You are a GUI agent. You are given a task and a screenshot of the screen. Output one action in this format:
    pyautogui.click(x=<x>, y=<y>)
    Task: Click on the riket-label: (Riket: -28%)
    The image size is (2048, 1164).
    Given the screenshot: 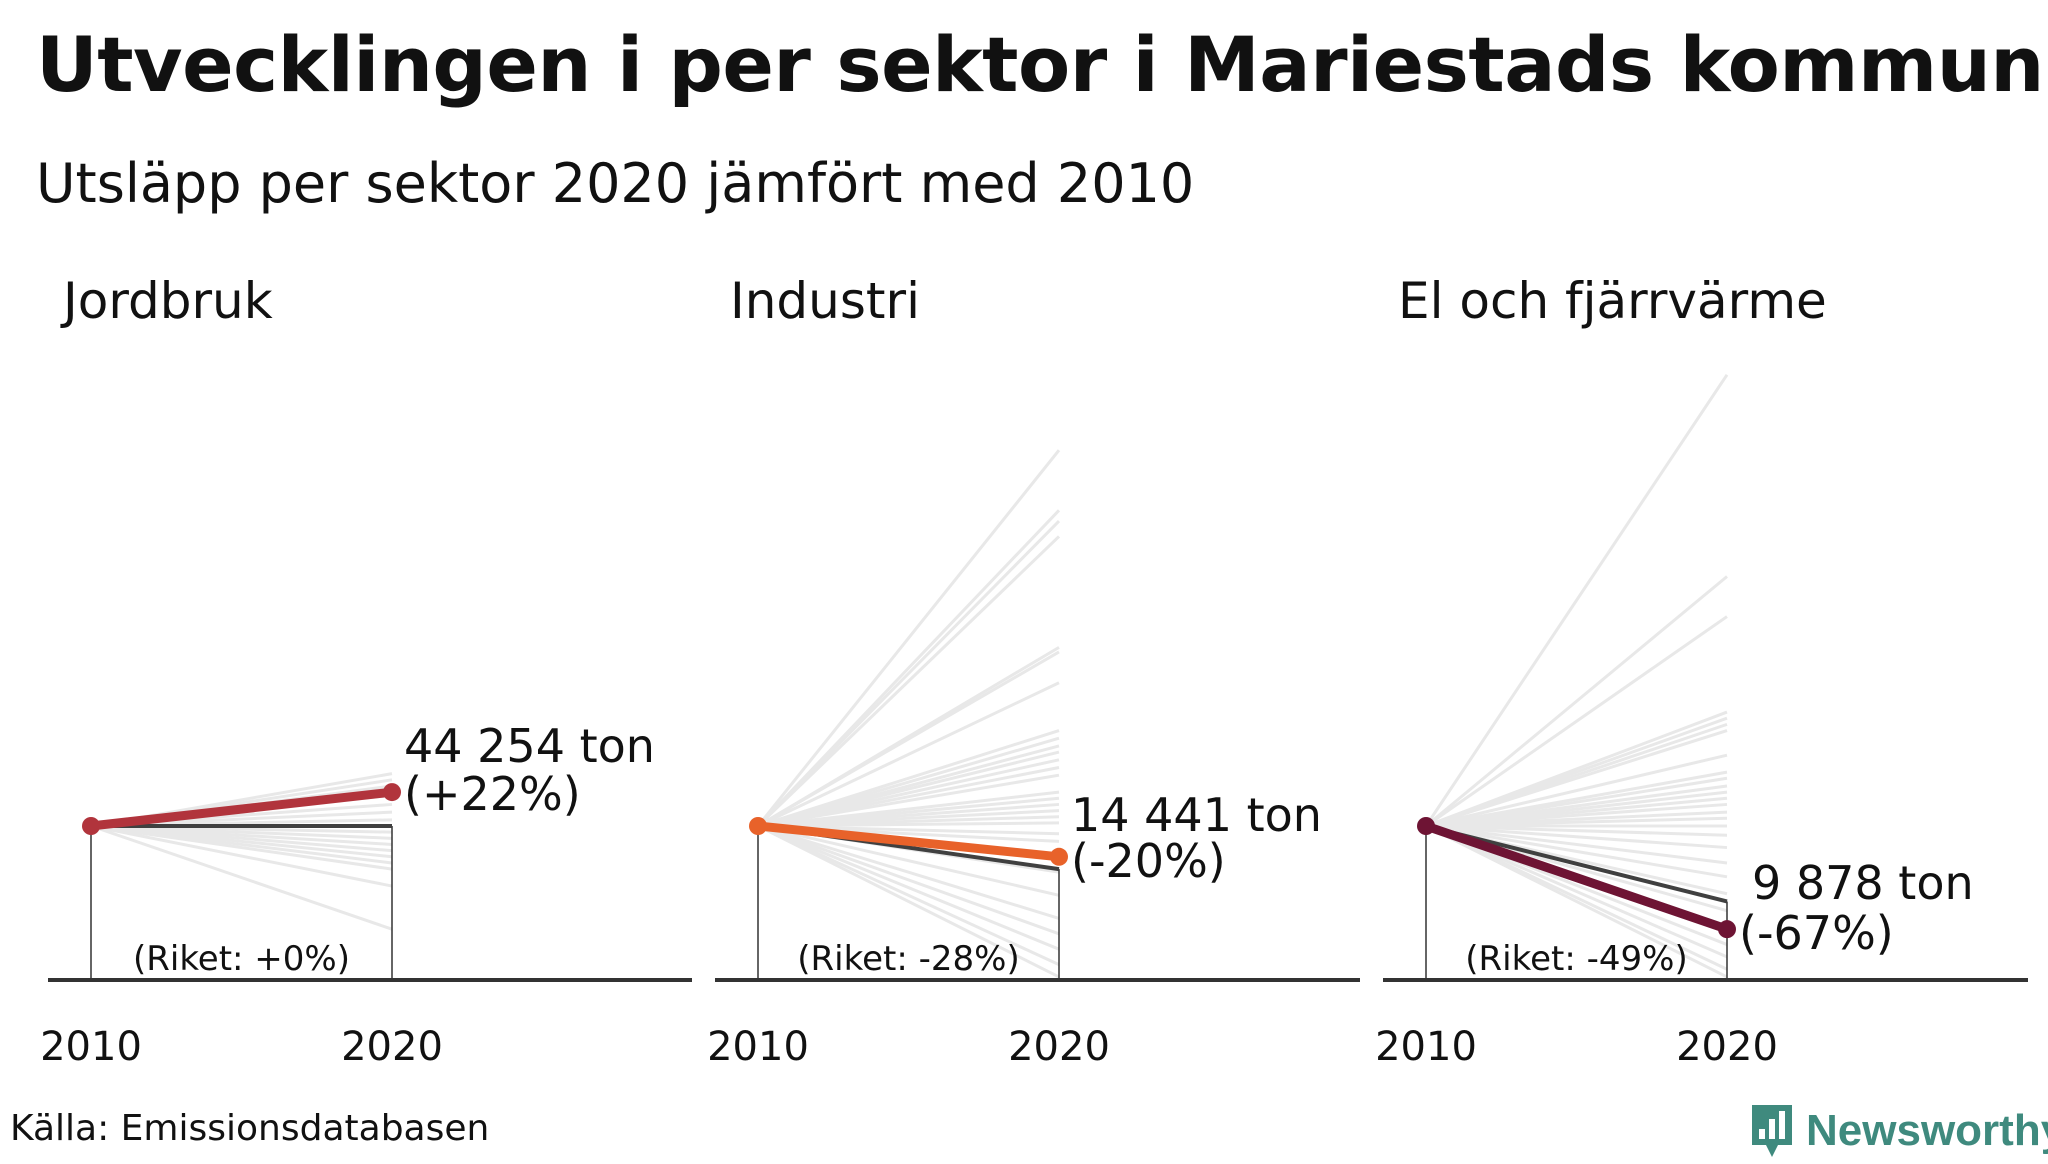 What is the action you would take?
    pyautogui.click(x=908, y=959)
    